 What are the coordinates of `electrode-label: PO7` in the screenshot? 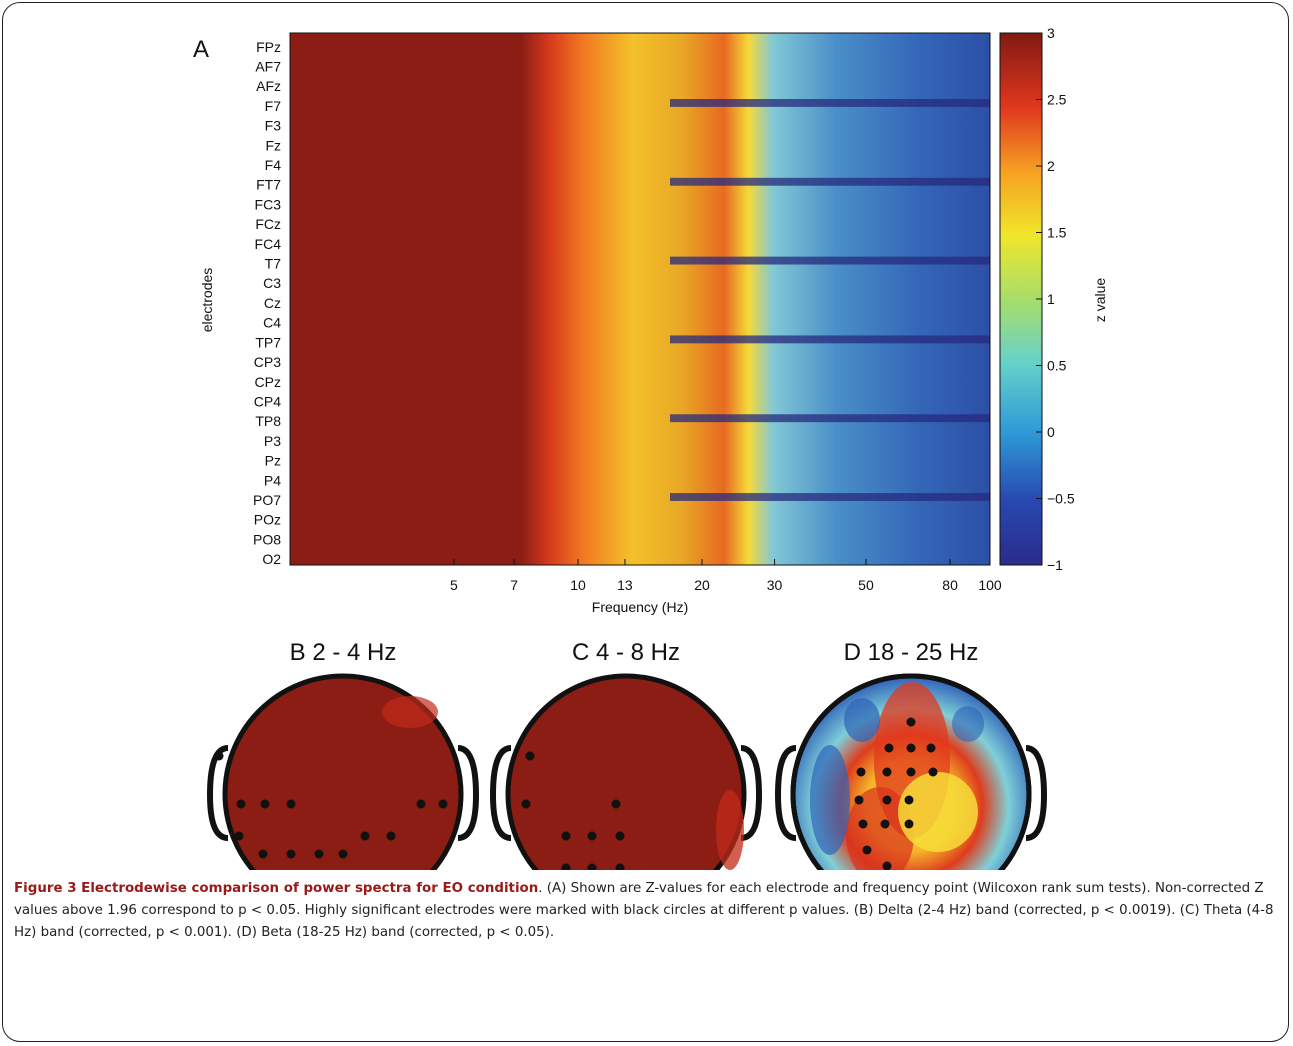 It's located at (267, 500).